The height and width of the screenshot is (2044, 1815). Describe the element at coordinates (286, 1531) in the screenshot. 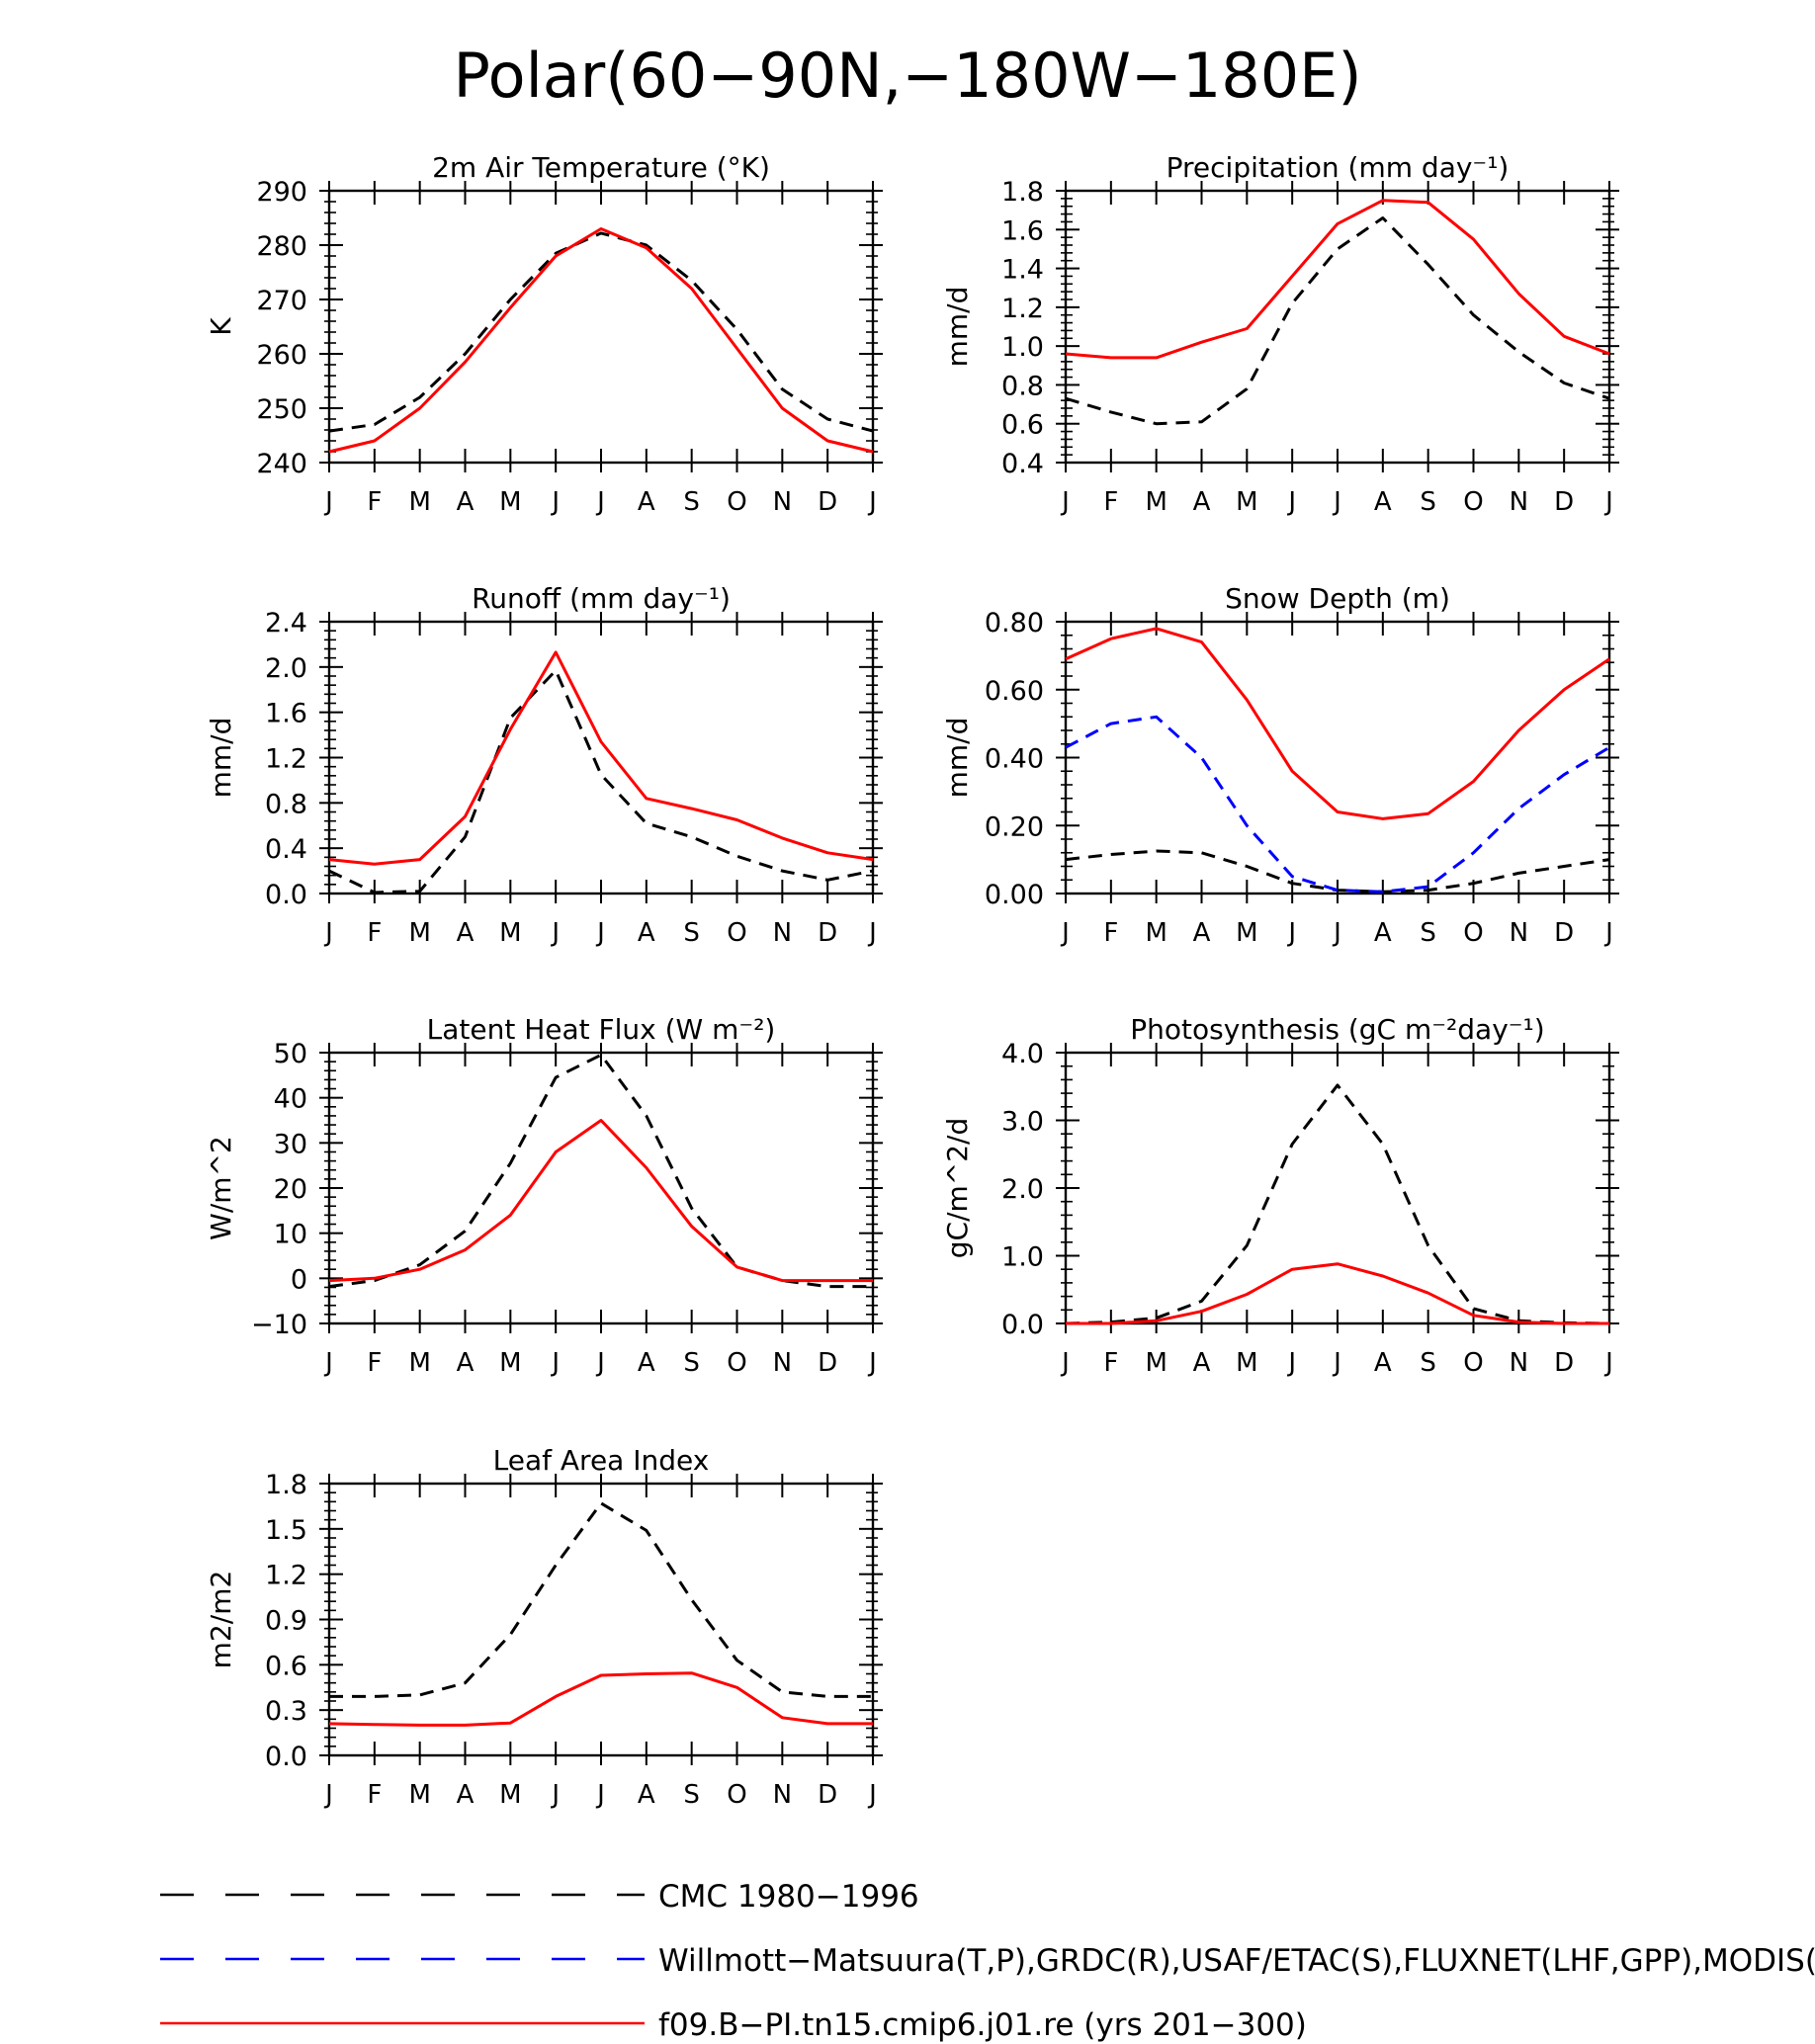

I see `y-tick-label: 1.5` at that location.